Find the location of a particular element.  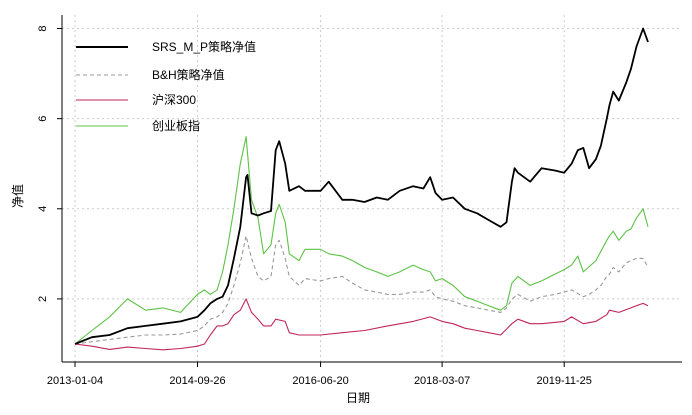

legend-label-3: 创业板指 is located at coordinates (176, 125).